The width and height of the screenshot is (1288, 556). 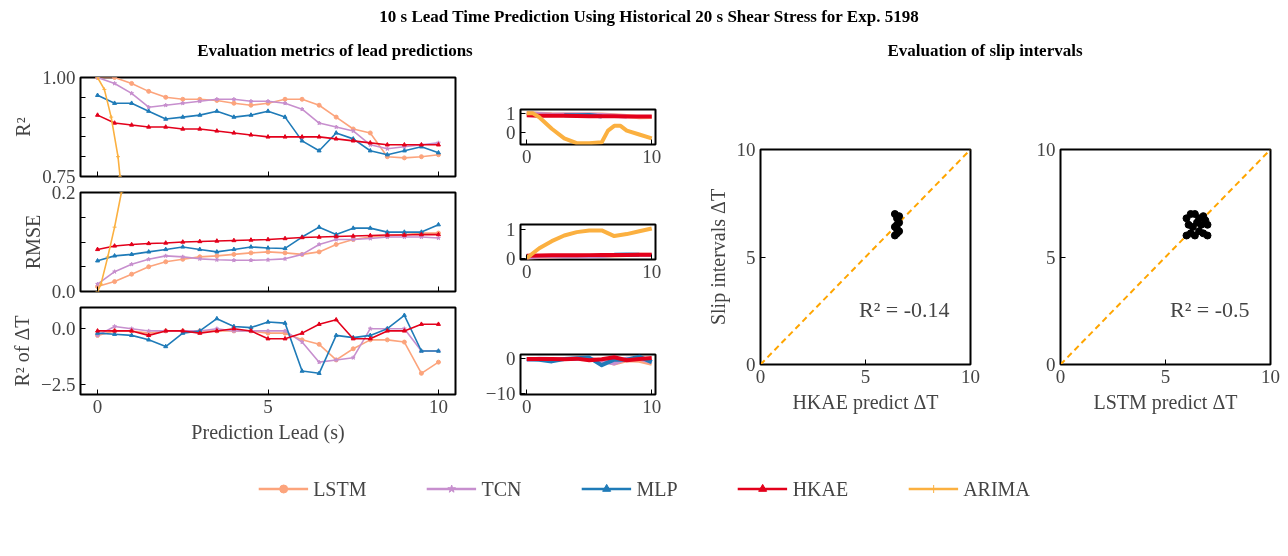 What do you see at coordinates (657, 489) in the screenshot?
I see `legend-label: MLP` at bounding box center [657, 489].